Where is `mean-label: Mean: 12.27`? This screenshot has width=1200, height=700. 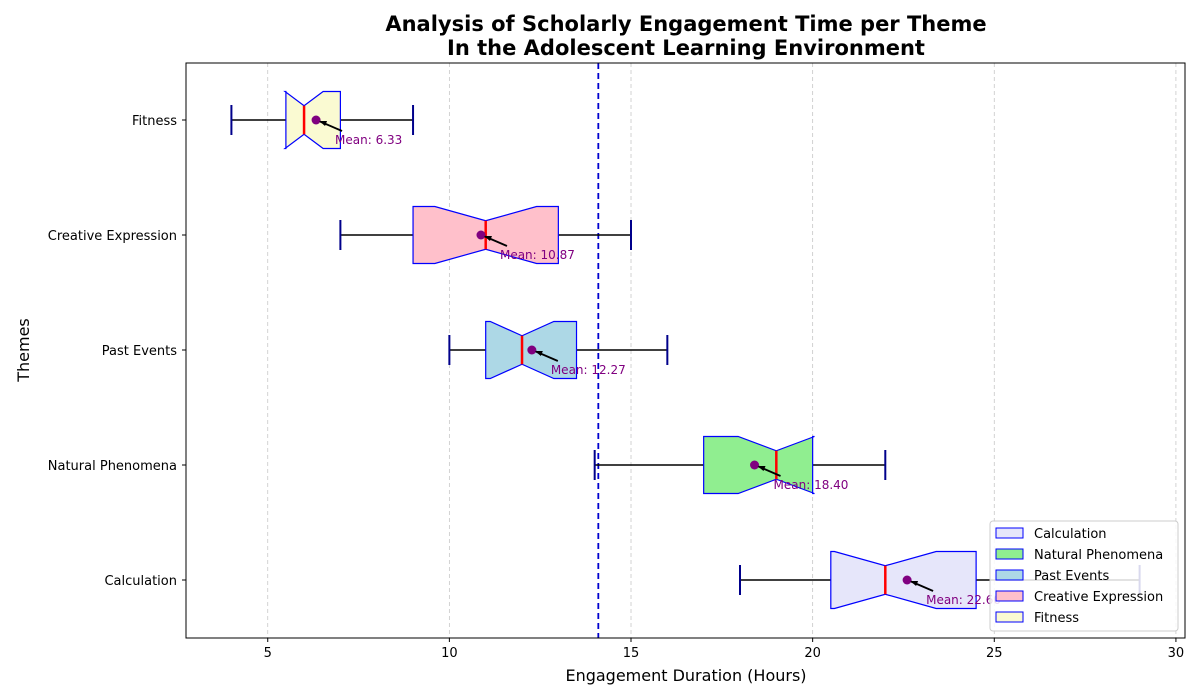 mean-label: Mean: 12.27 is located at coordinates (588, 370).